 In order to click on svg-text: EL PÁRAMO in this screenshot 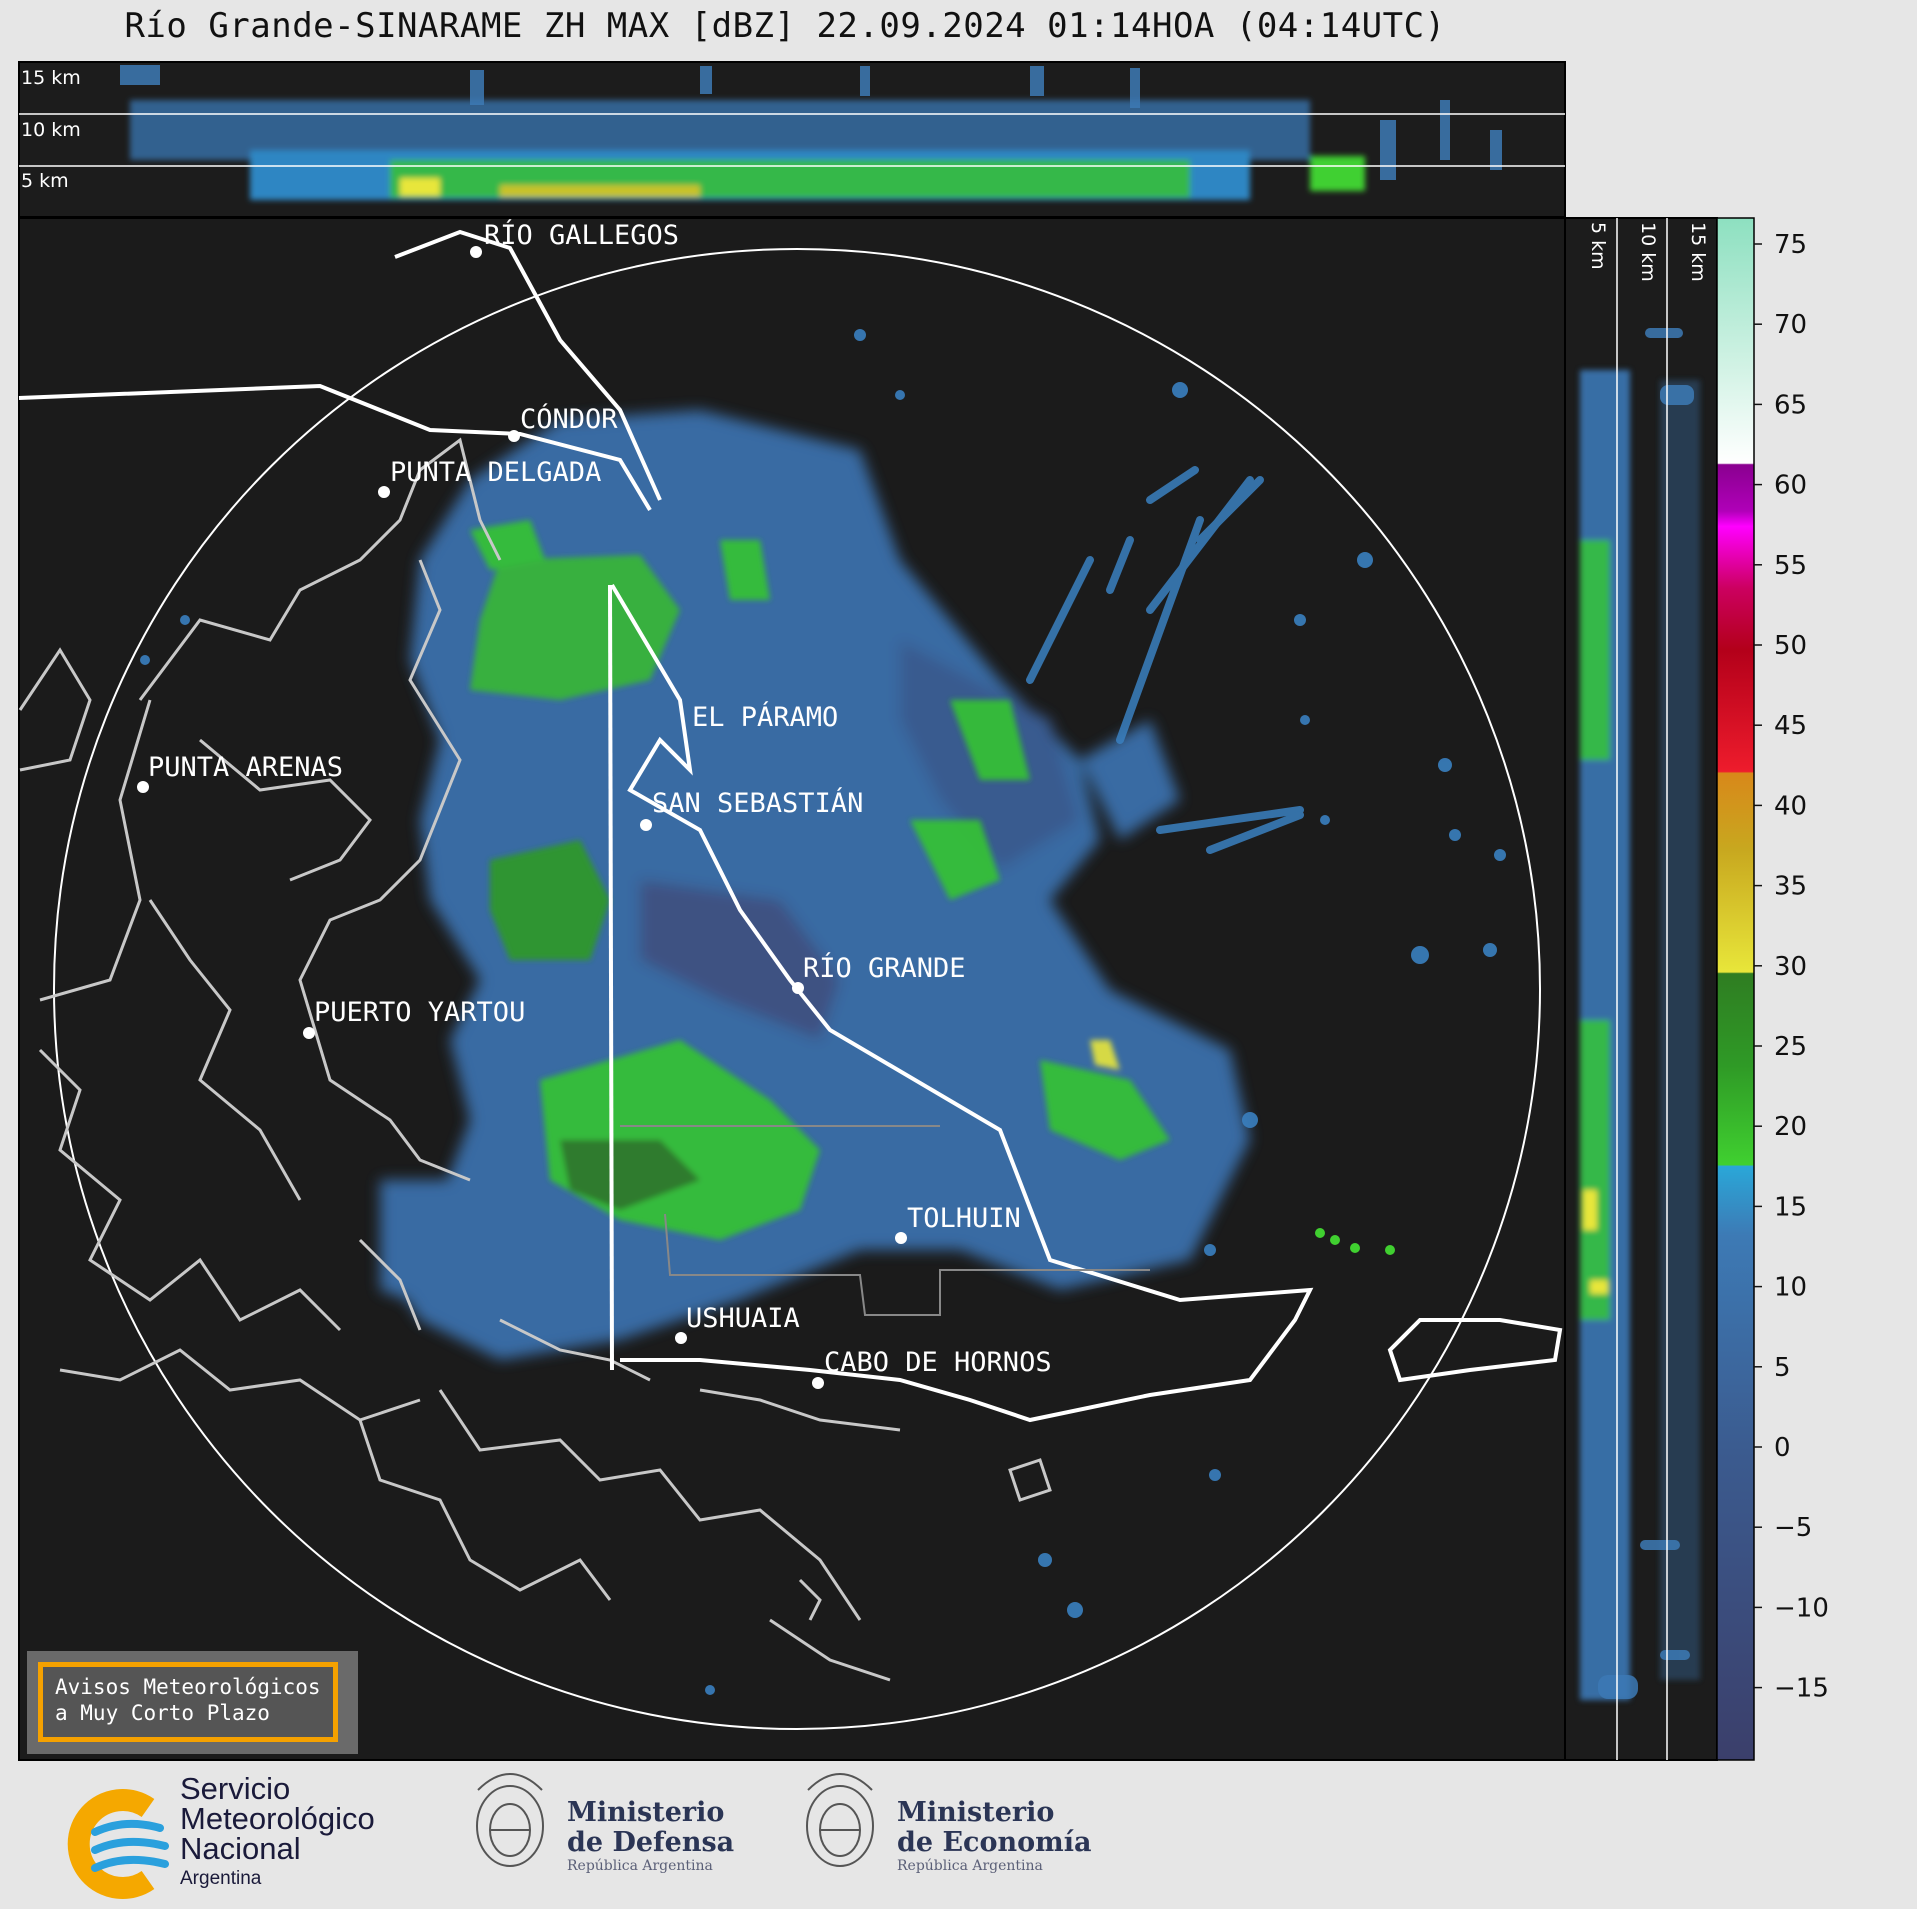, I will do `click(765, 717)`.